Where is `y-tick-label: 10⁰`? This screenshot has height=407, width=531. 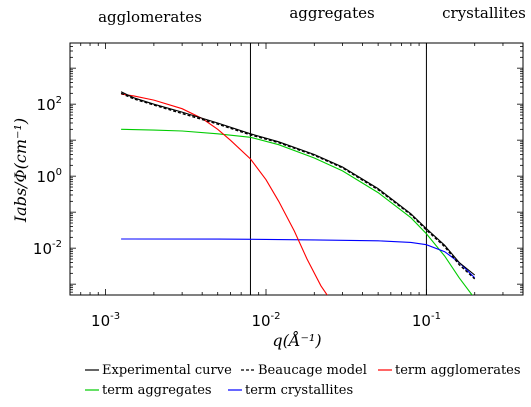
y-tick-label: 10⁰ is located at coordinates (49, 176).